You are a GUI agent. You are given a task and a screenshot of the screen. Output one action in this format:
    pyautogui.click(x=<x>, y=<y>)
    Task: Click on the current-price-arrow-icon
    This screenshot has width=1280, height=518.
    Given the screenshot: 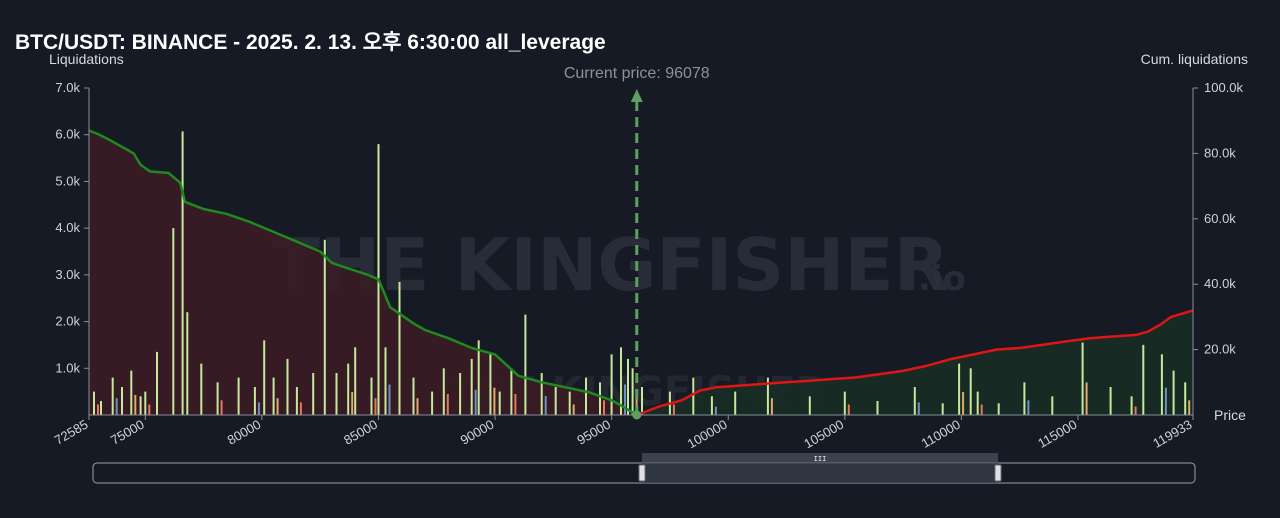 What is the action you would take?
    pyautogui.click(x=636, y=95)
    